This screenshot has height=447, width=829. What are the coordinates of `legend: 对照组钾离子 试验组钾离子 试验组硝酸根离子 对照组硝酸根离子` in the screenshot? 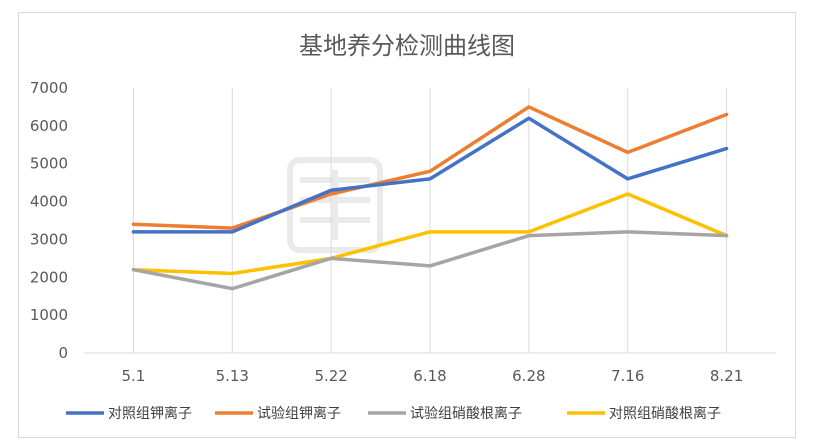 It's located at (393, 413).